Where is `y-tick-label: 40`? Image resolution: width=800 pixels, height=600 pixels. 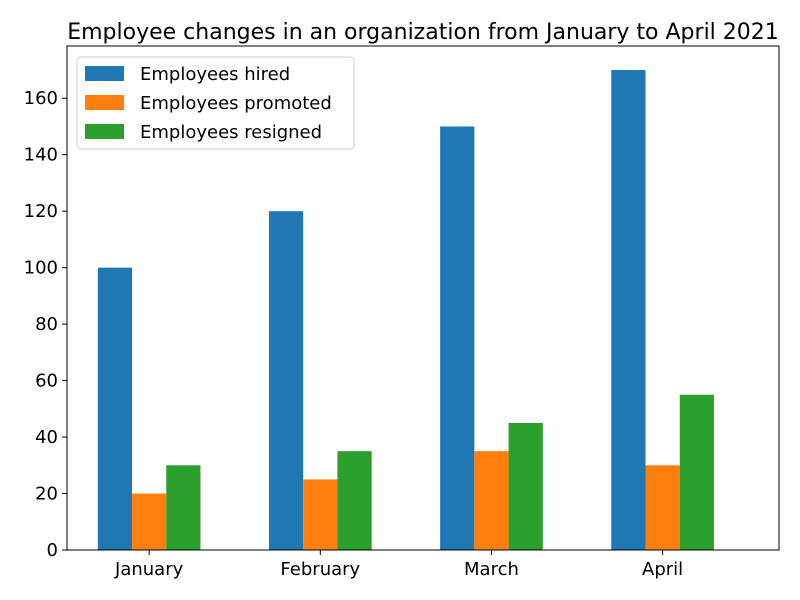
y-tick-label: 40 is located at coordinates (46, 437).